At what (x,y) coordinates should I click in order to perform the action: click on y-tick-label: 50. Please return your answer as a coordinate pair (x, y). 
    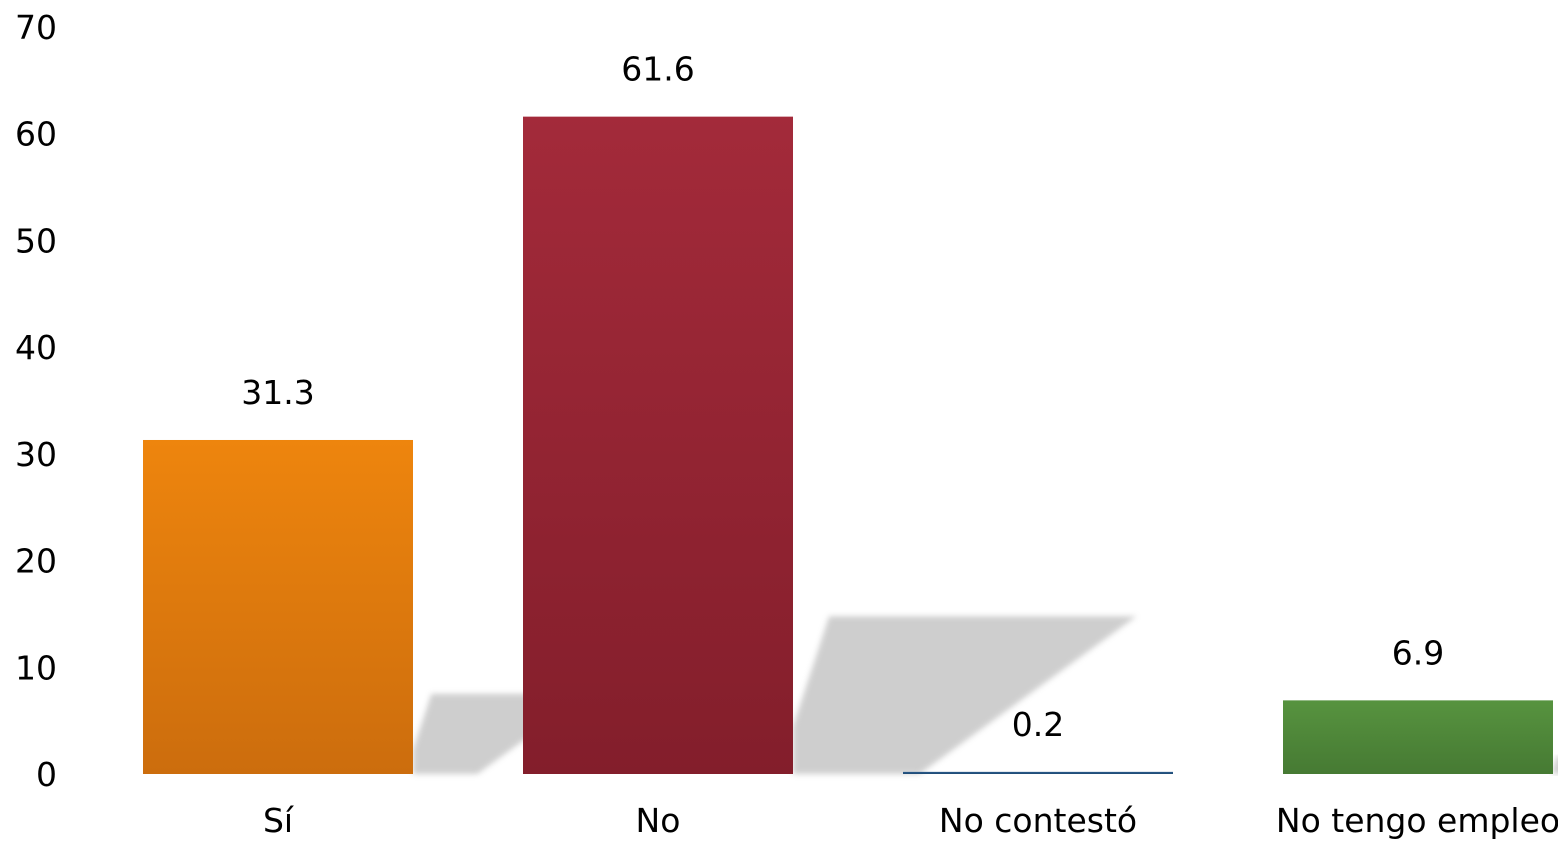
    Looking at the image, I should click on (36, 240).